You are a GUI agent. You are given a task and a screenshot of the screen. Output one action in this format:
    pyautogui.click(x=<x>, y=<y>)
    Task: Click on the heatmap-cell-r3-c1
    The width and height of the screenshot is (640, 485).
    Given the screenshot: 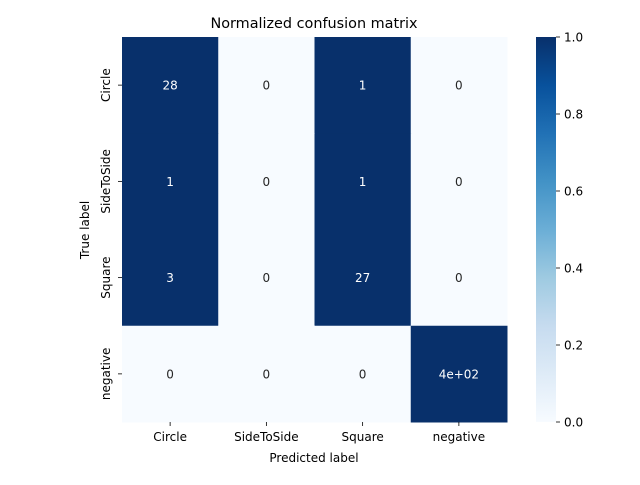 What is the action you would take?
    pyautogui.click(x=266, y=374)
    